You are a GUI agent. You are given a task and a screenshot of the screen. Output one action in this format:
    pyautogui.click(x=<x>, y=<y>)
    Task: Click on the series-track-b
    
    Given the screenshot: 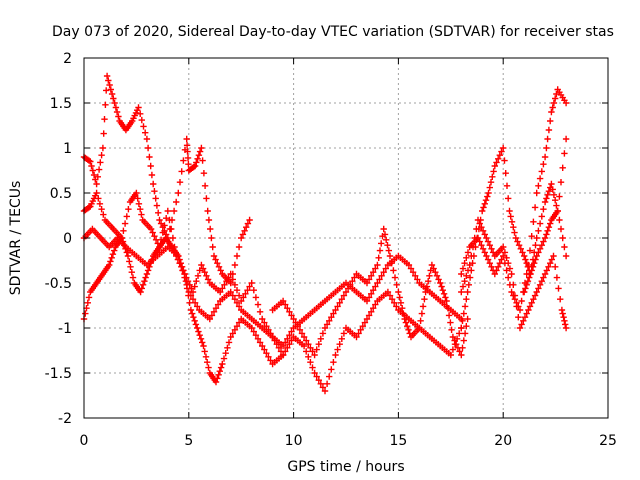 What is the action you would take?
    pyautogui.click(x=183, y=274)
    